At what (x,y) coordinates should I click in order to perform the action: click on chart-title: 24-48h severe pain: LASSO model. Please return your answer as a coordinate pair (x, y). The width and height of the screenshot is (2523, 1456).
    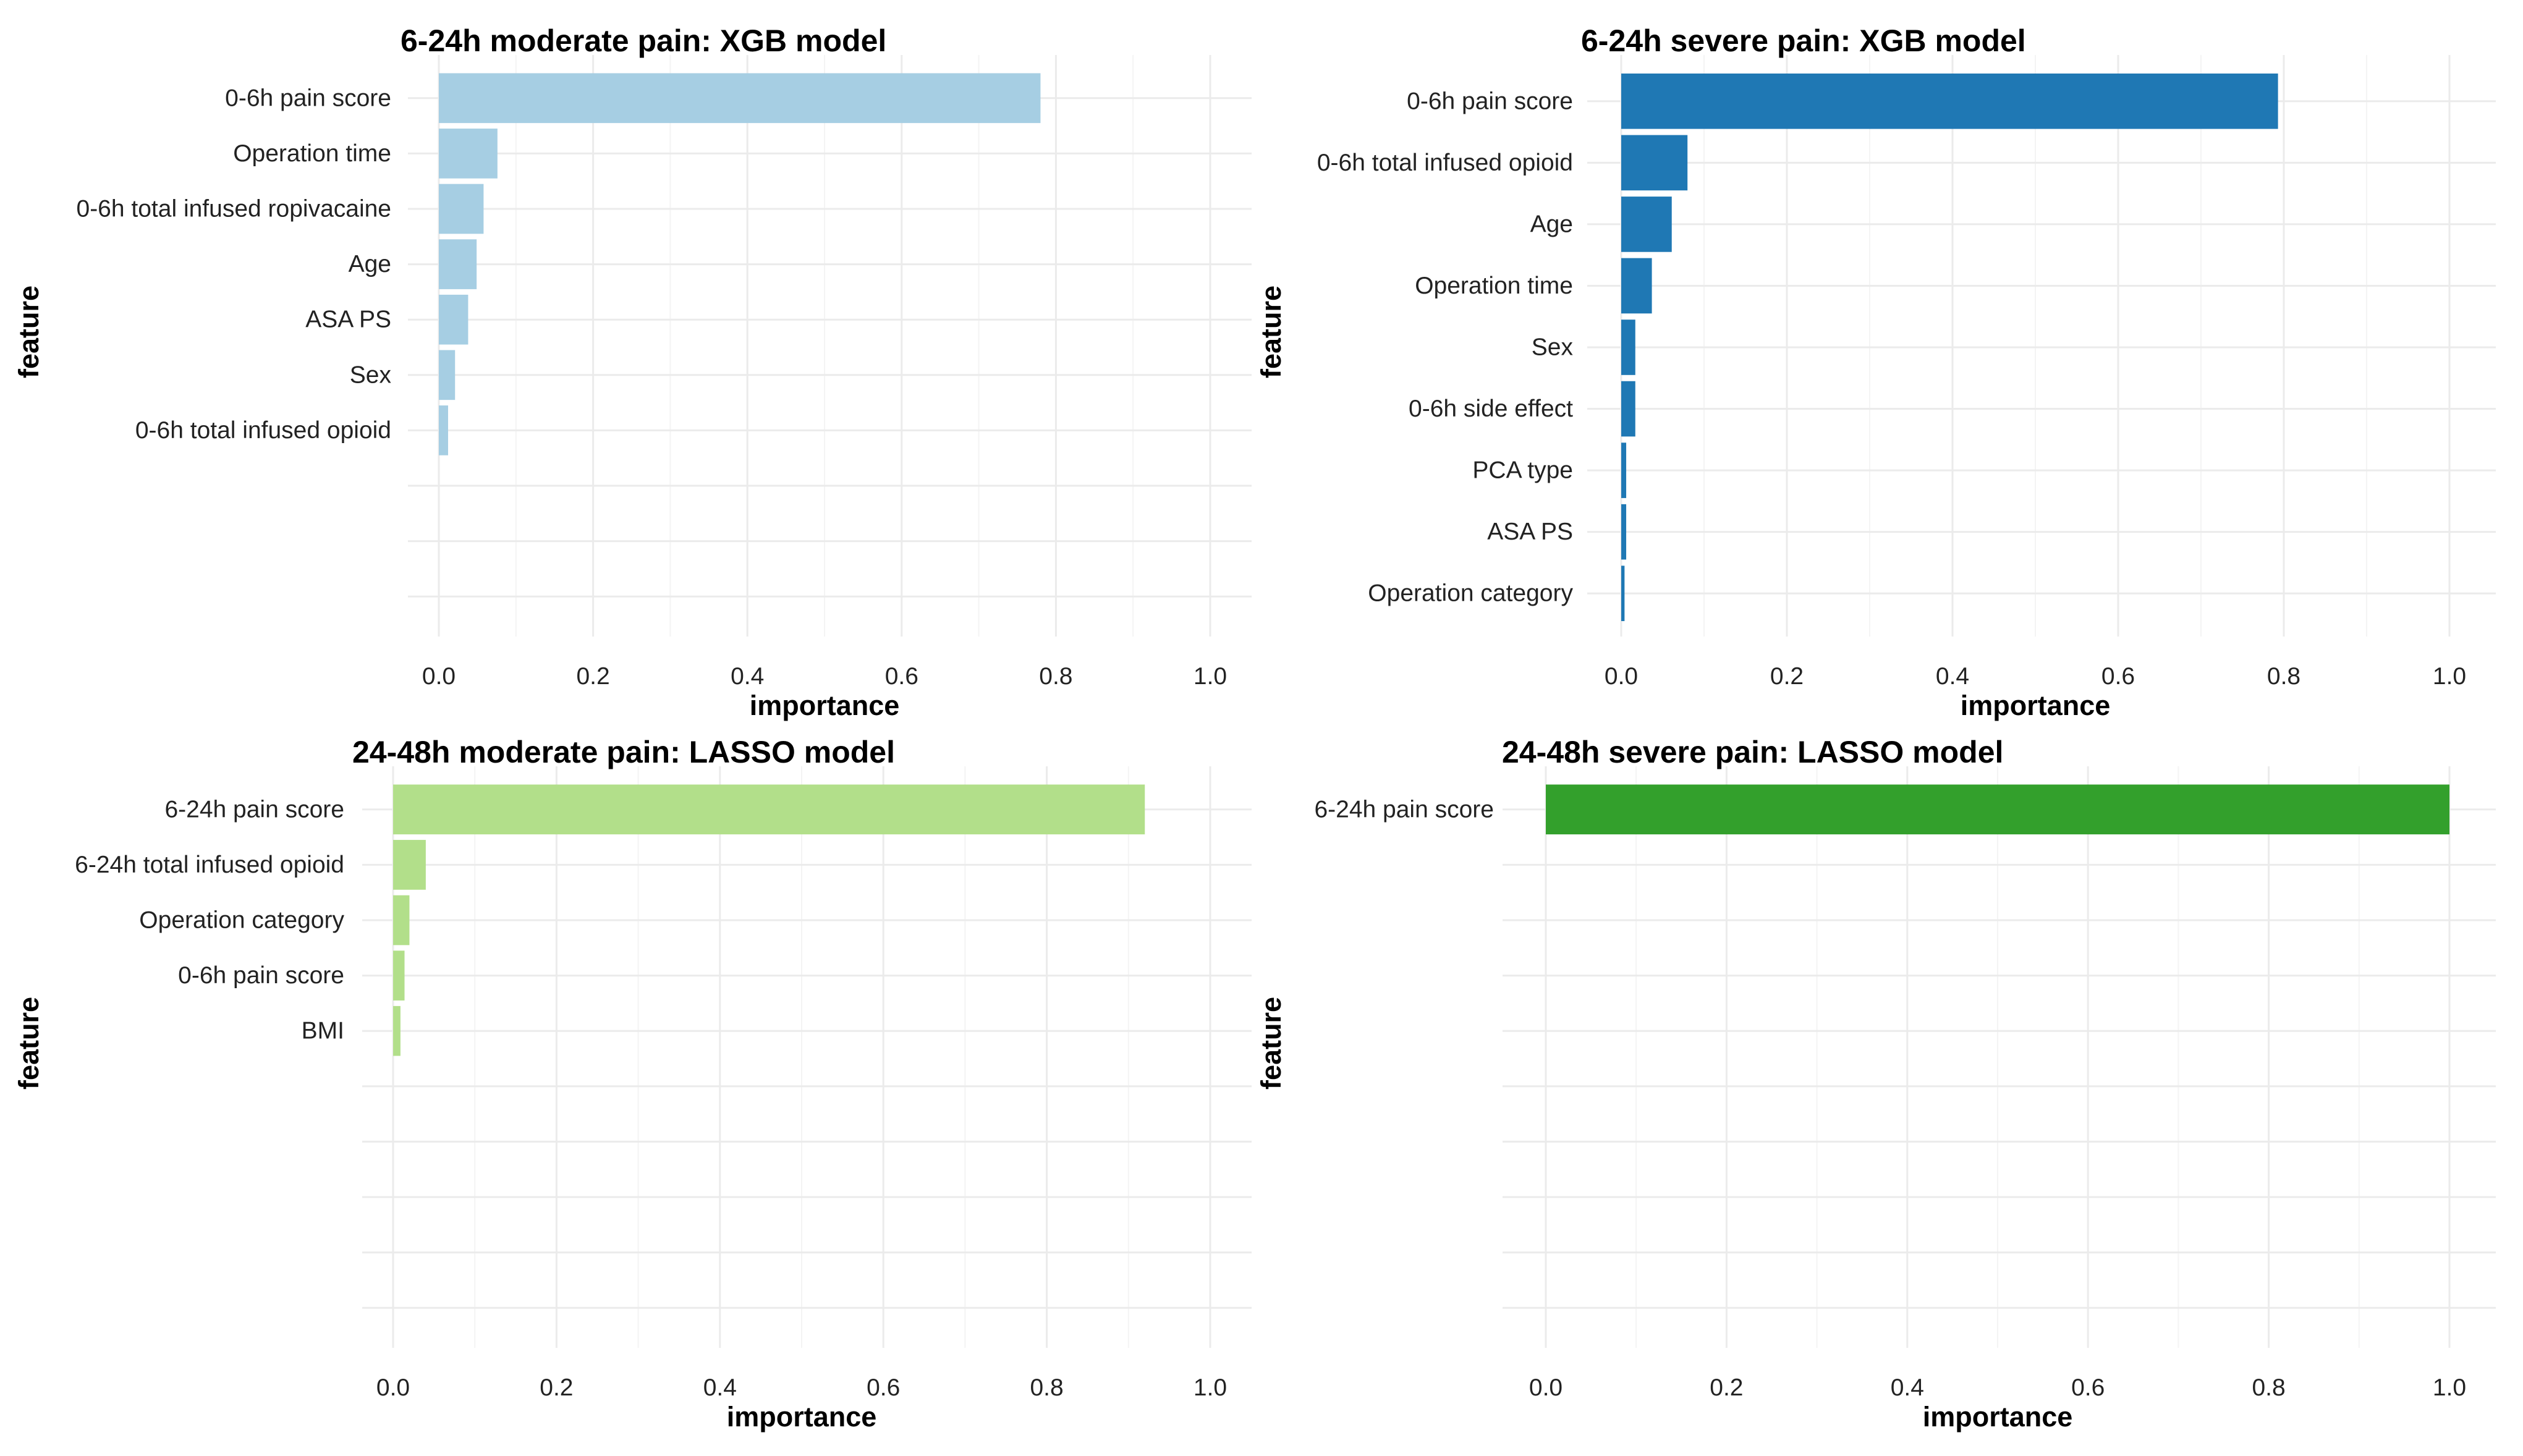
    Looking at the image, I should click on (1752, 752).